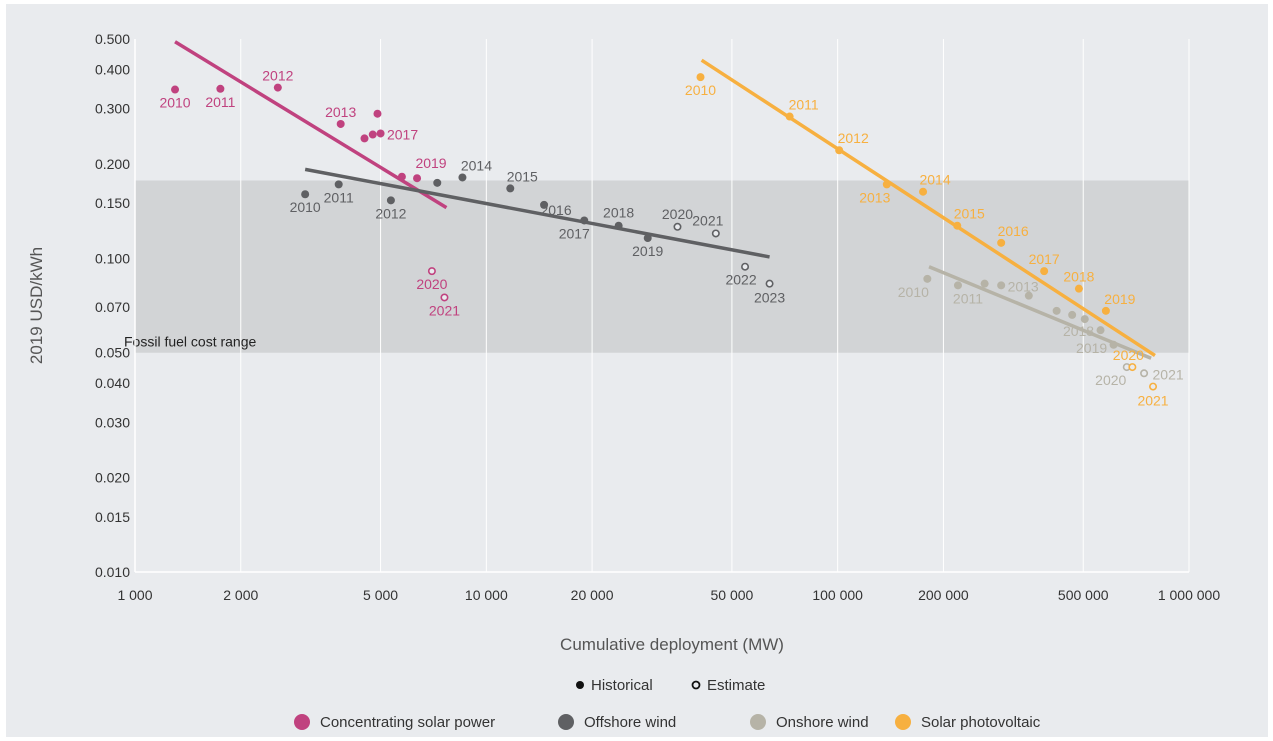  I want to click on data-label-onshore-wind: 2013, so click(1023, 286).